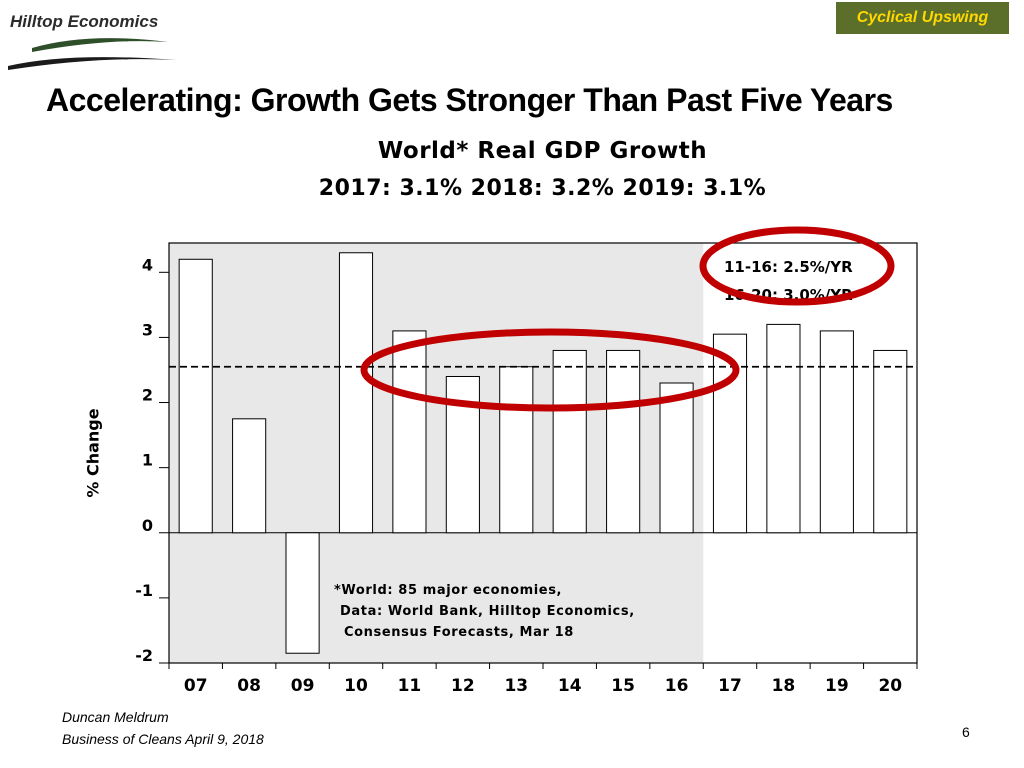  Describe the element at coordinates (84, 21) in the screenshot. I see `logo-text: Hilltop Economics` at that location.